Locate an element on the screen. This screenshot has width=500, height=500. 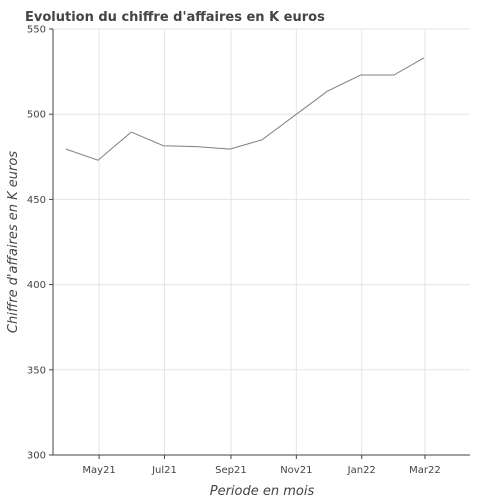
x-tick-label: Nov21 is located at coordinates (296, 470).